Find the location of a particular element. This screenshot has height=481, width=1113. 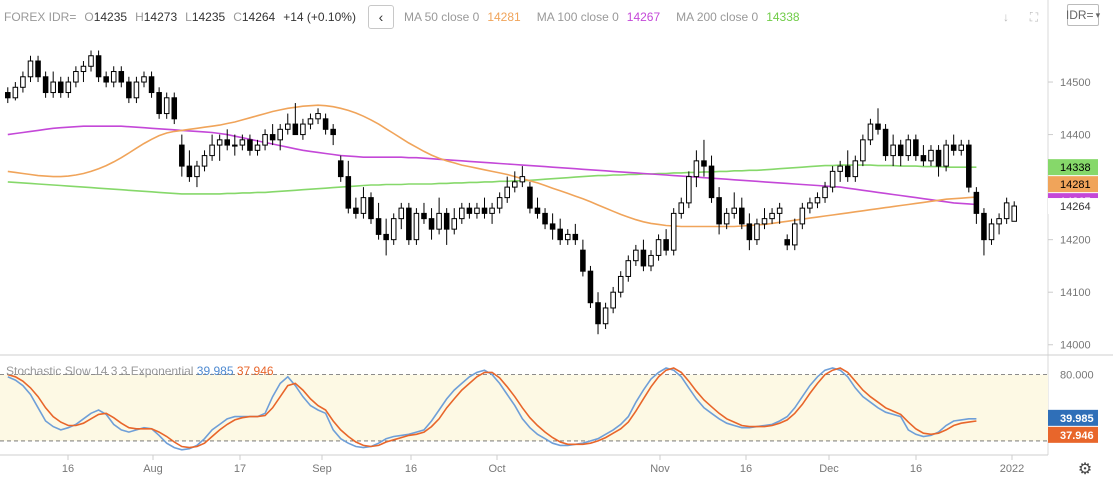

fullscreen-icon: ⛶ is located at coordinates (1034, 16).